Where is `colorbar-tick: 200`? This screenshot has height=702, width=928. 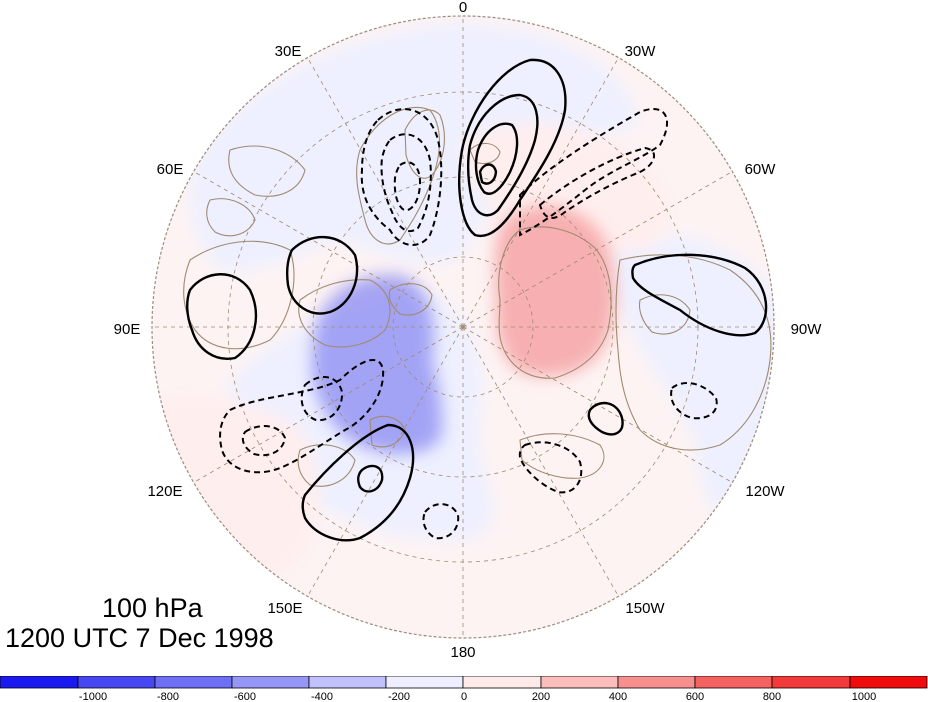
colorbar-tick: 200 is located at coordinates (541, 696).